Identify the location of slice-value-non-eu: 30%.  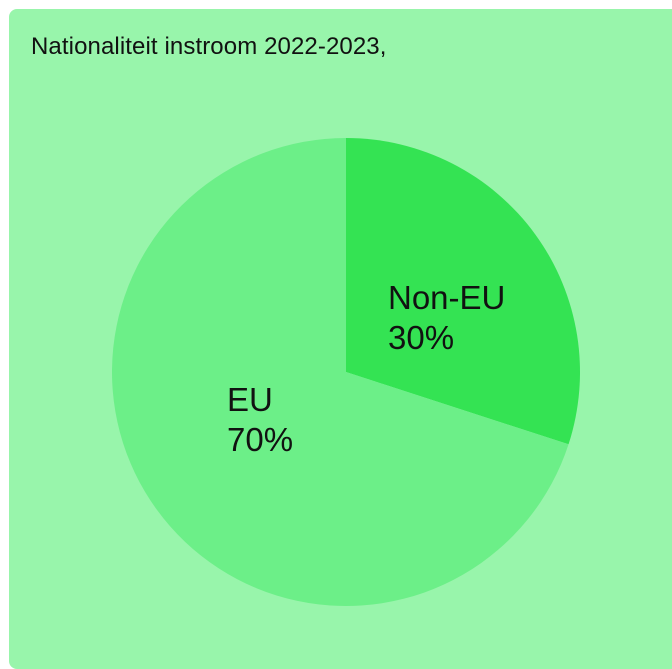
(421, 337).